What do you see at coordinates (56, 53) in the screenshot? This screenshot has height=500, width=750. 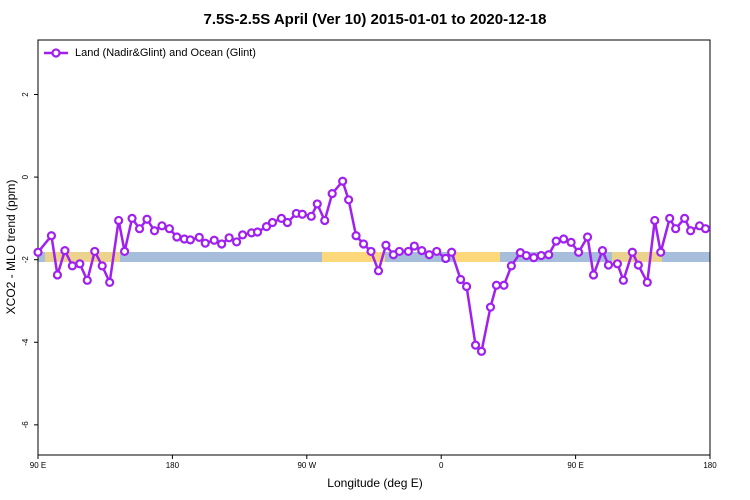 I see `legend-marker` at bounding box center [56, 53].